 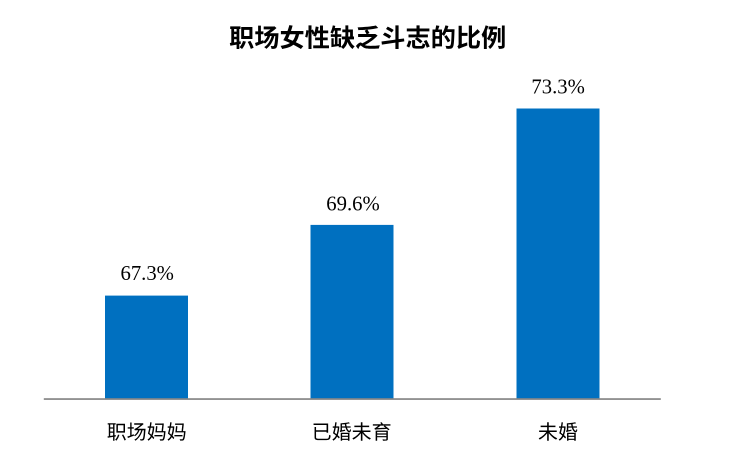 I want to click on svg-text: 69.6%, so click(x=352, y=204).